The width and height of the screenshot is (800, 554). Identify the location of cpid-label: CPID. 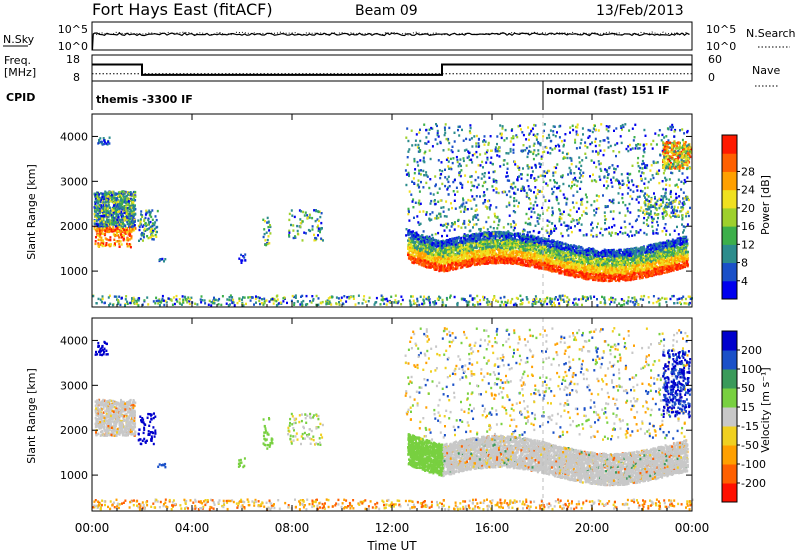
(20, 97).